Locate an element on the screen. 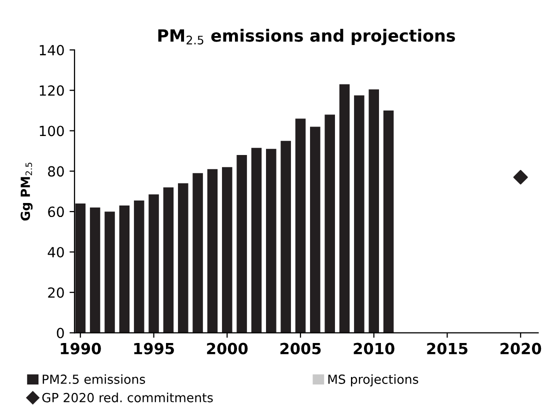 The width and height of the screenshot is (552, 416). y-axis-title: Gg PM$_{2.5}$ is located at coordinates (26, 191).